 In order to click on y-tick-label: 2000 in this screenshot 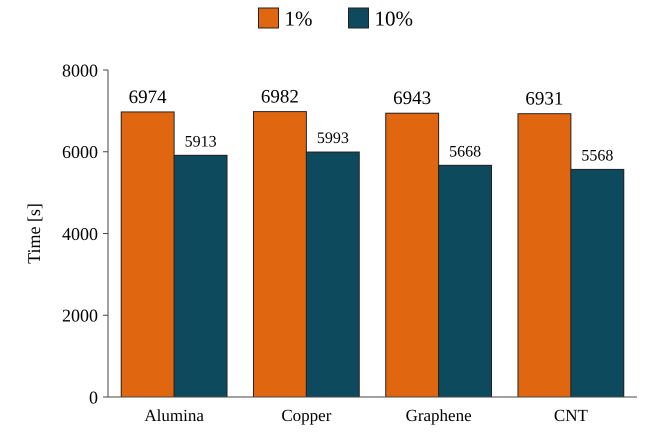, I will do `click(80, 316)`.